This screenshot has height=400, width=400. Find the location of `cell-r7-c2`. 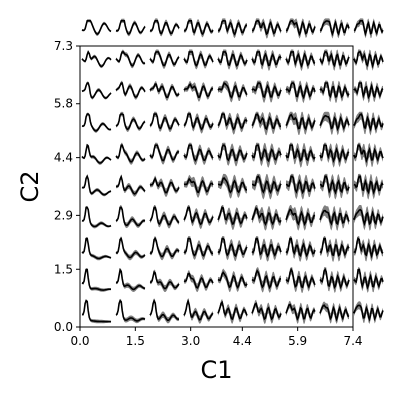

cell-r7-c2 is located at coordinates (164, 91).